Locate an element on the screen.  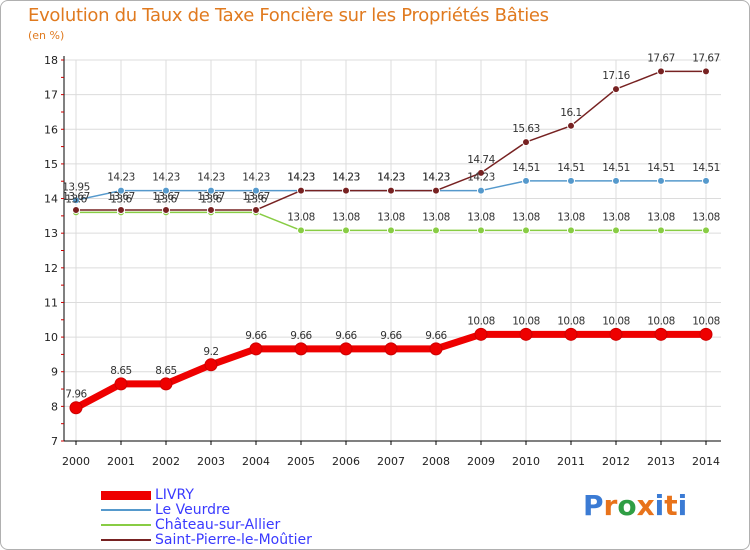
logo-letter: t is located at coordinates (671, 505).